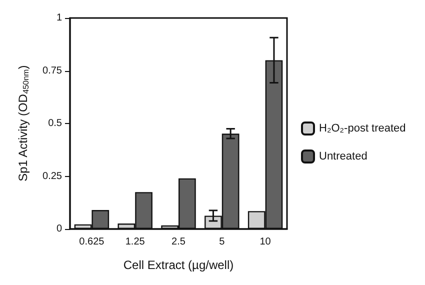 Image resolution: width=425 pixels, height=285 pixels. Describe the element at coordinates (59, 229) in the screenshot. I see `y-tick-label: 0` at that location.